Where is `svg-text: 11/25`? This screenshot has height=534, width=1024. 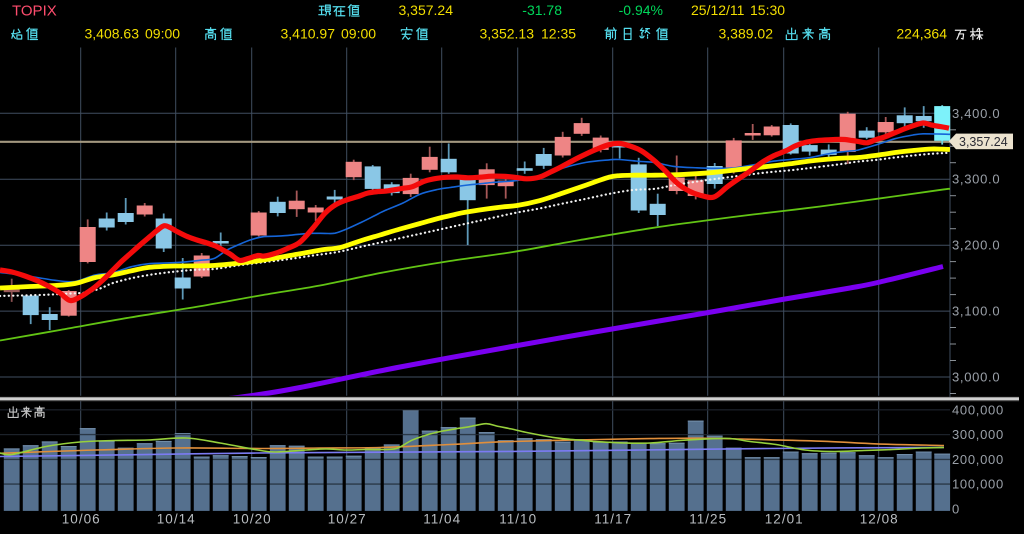 svg-text: 11/25 is located at coordinates (708, 519).